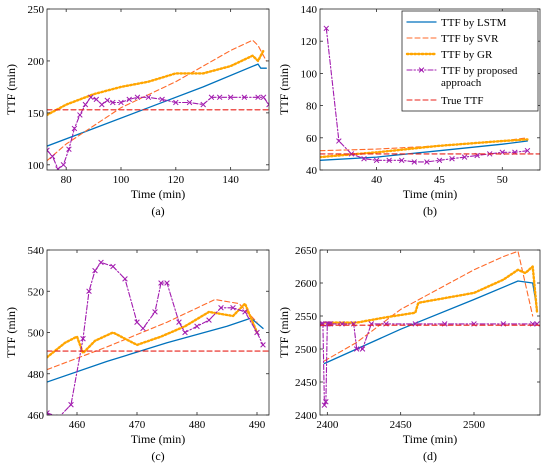  I want to click on y-tick-label: 540, so click(36, 251).